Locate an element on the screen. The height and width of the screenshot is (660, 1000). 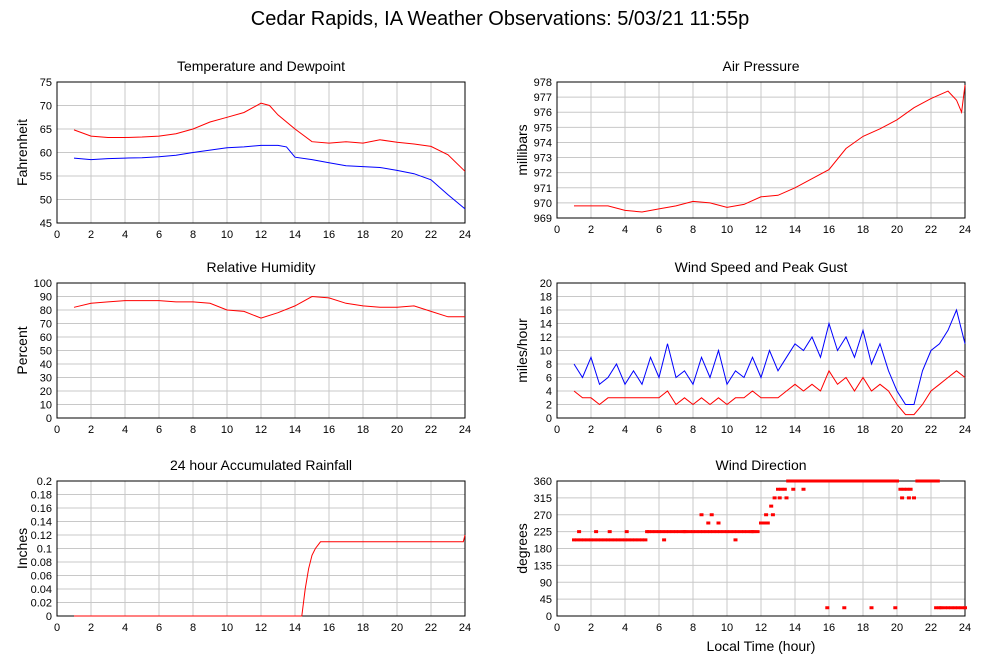
y-tick-label: 45 is located at coordinates (46, 224).